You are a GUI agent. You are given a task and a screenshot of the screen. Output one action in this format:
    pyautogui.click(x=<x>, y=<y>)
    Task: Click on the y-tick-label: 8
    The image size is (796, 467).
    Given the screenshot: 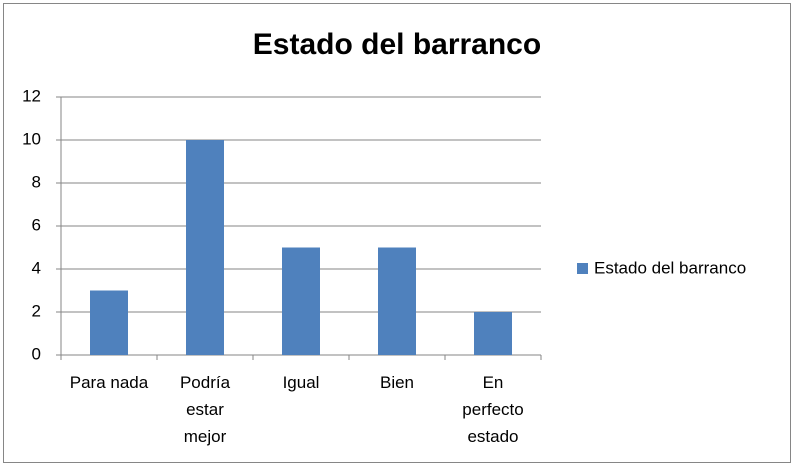 What is the action you would take?
    pyautogui.click(x=36, y=181)
    